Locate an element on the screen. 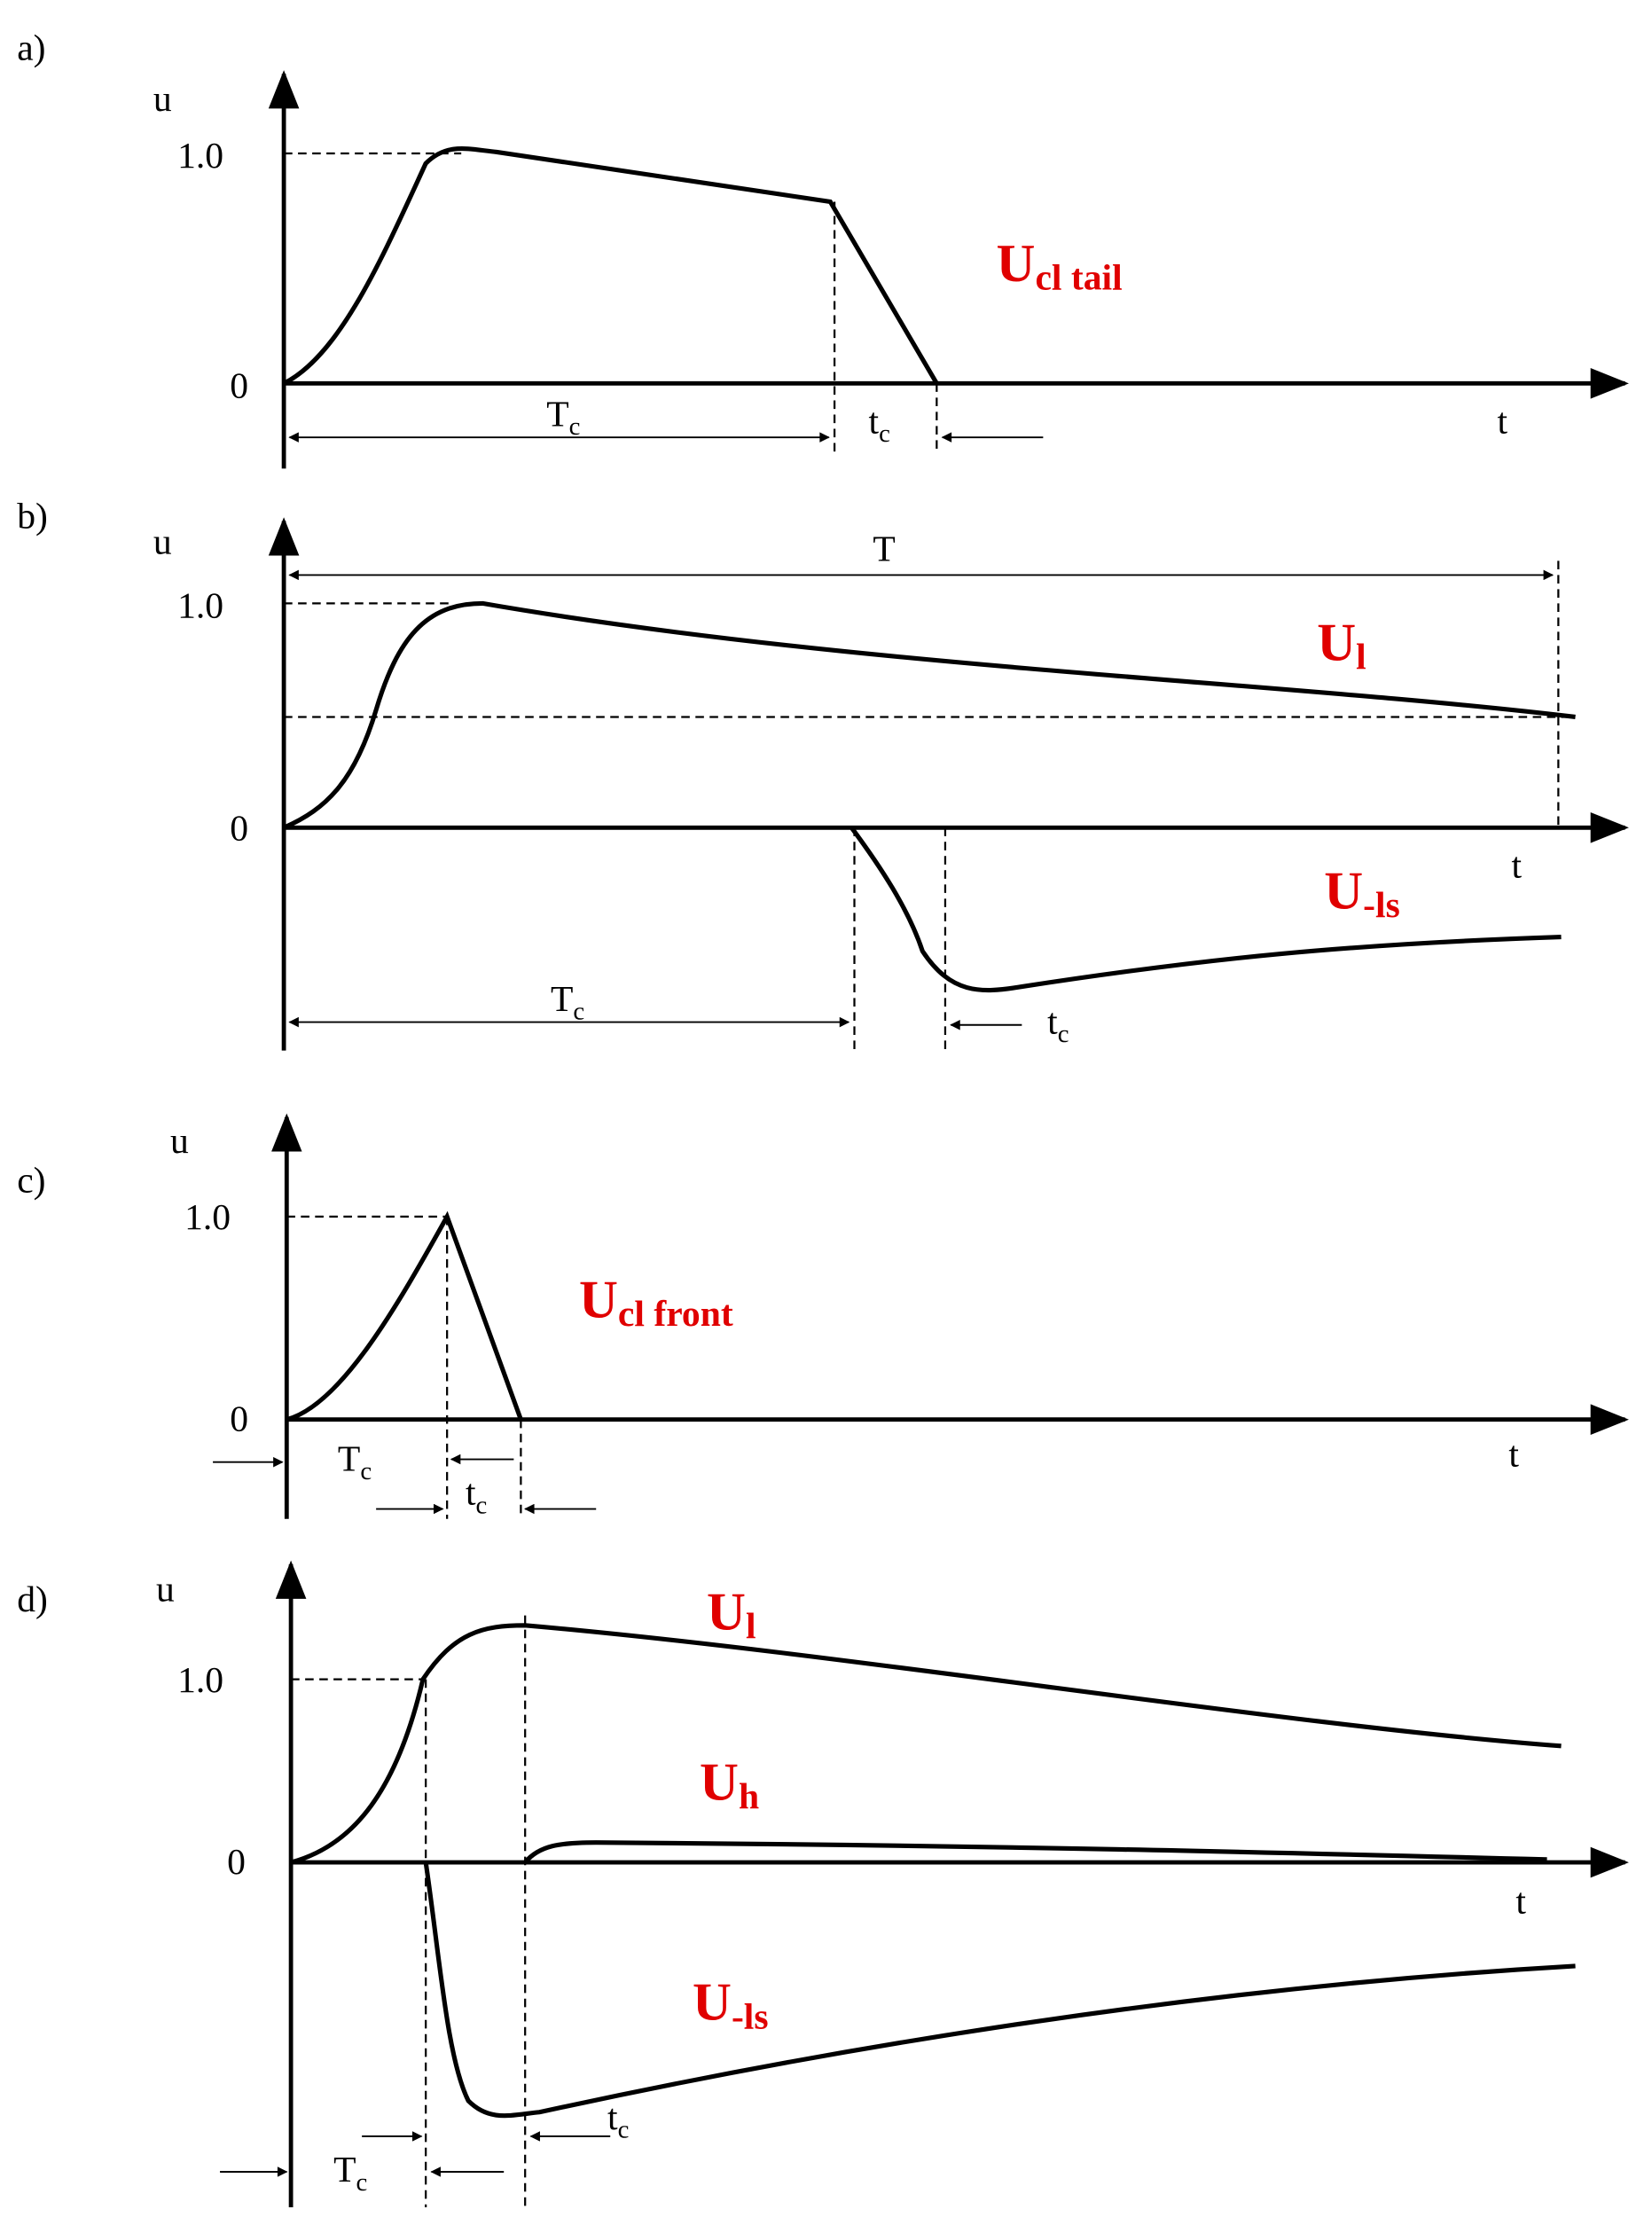 Image resolution: width=1652 pixels, height=2233 pixels. signal-label: Ucl tail is located at coordinates (1060, 266).